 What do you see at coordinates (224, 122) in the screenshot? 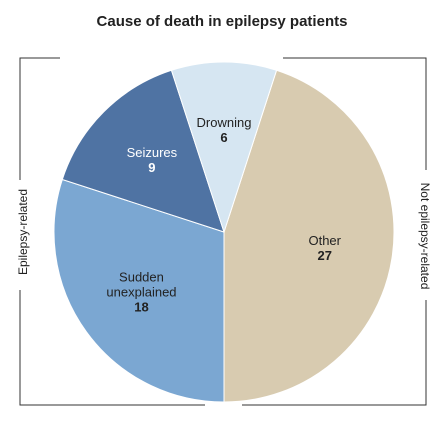
I see `category-label: Drowning` at bounding box center [224, 122].